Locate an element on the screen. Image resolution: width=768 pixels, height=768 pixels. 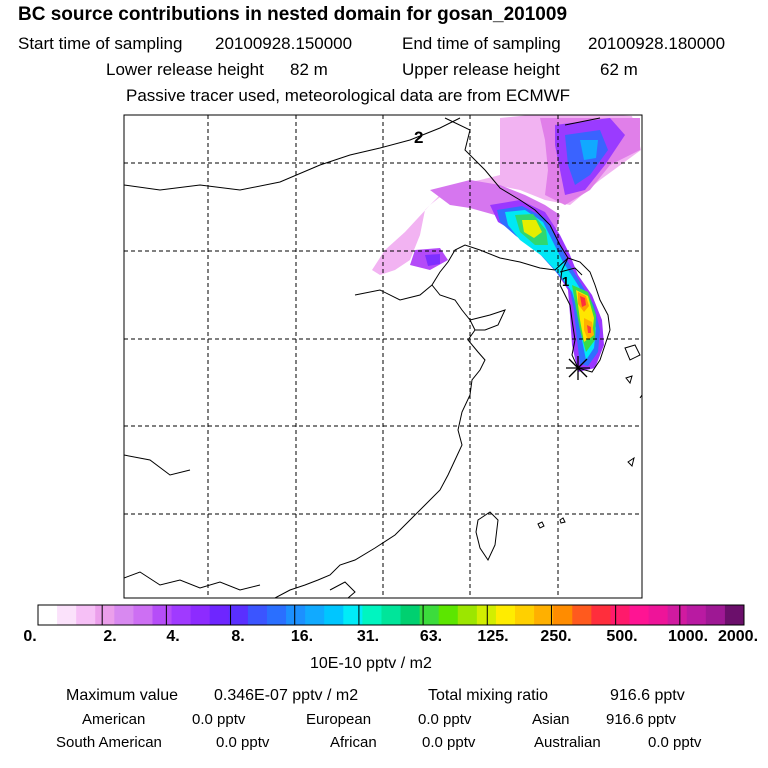
region-name: American is located at coordinates (114, 719).